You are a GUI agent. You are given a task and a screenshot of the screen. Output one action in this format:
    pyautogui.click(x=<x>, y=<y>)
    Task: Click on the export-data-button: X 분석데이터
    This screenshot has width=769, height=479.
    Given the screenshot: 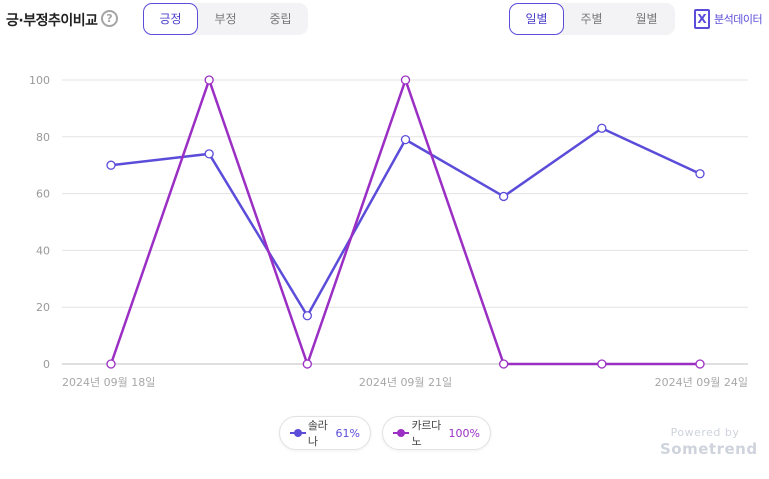 What is the action you would take?
    pyautogui.click(x=728, y=19)
    